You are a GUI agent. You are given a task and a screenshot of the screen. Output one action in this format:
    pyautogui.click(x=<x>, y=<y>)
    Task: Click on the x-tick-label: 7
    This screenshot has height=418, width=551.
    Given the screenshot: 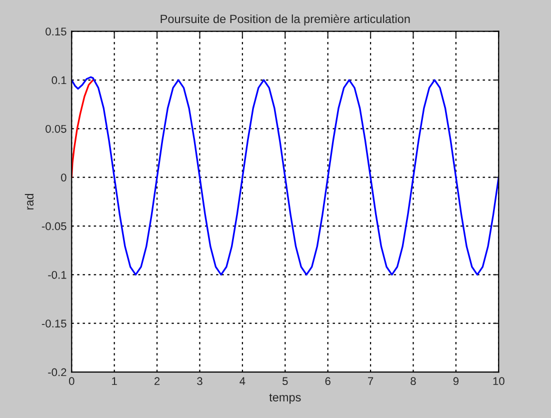 What is the action you would take?
    pyautogui.click(x=371, y=381)
    